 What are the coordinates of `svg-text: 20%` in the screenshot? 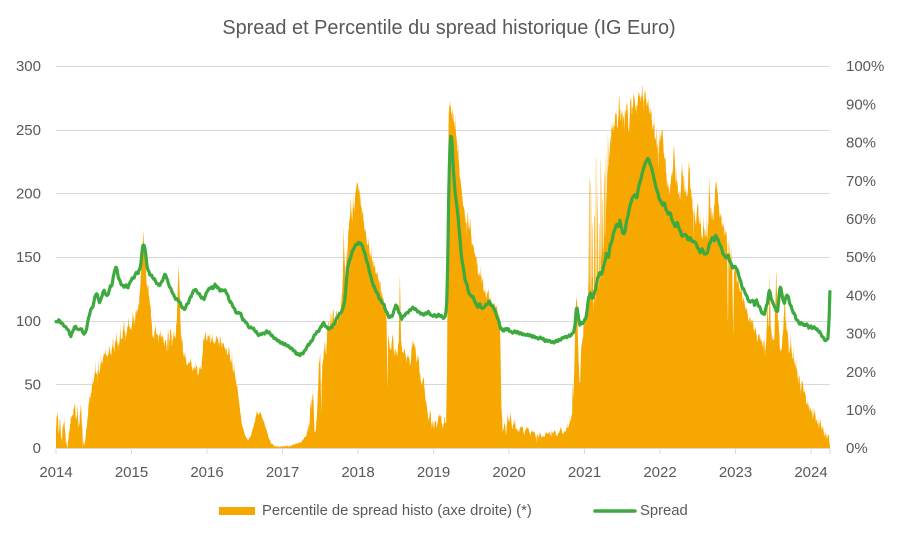 It's located at (861, 372).